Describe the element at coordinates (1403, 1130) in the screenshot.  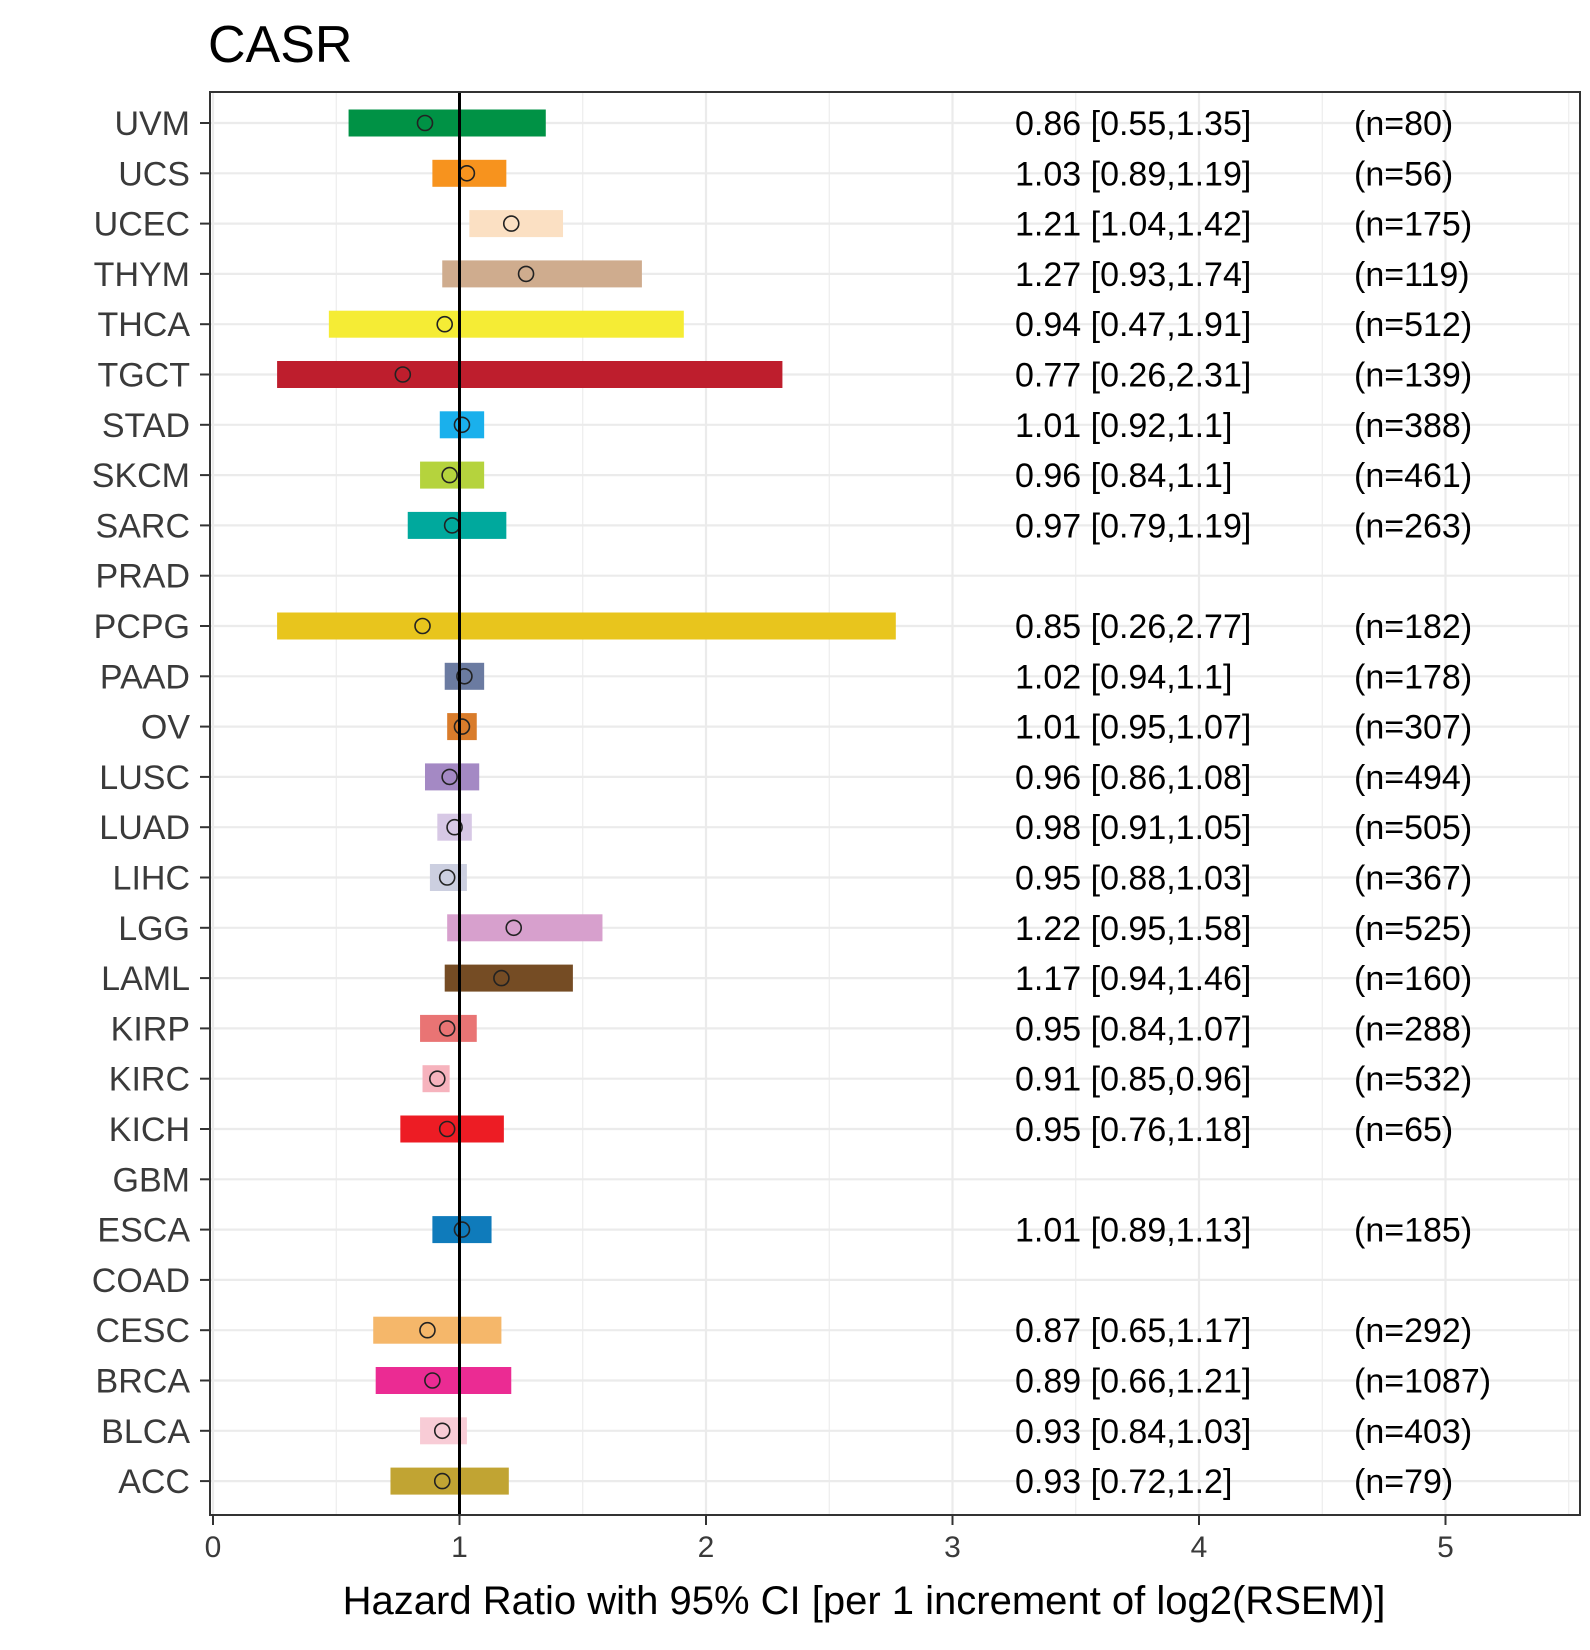
I see `sample-size-kich: (n=65)` at that location.